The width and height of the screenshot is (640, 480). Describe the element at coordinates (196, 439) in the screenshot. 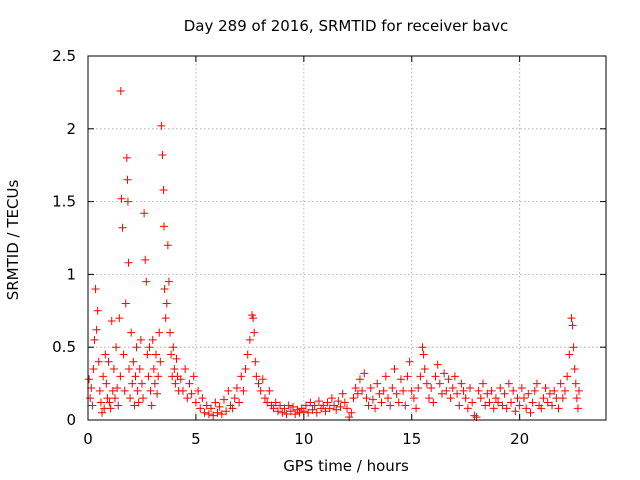

I see `x-tick-label: 5` at that location.